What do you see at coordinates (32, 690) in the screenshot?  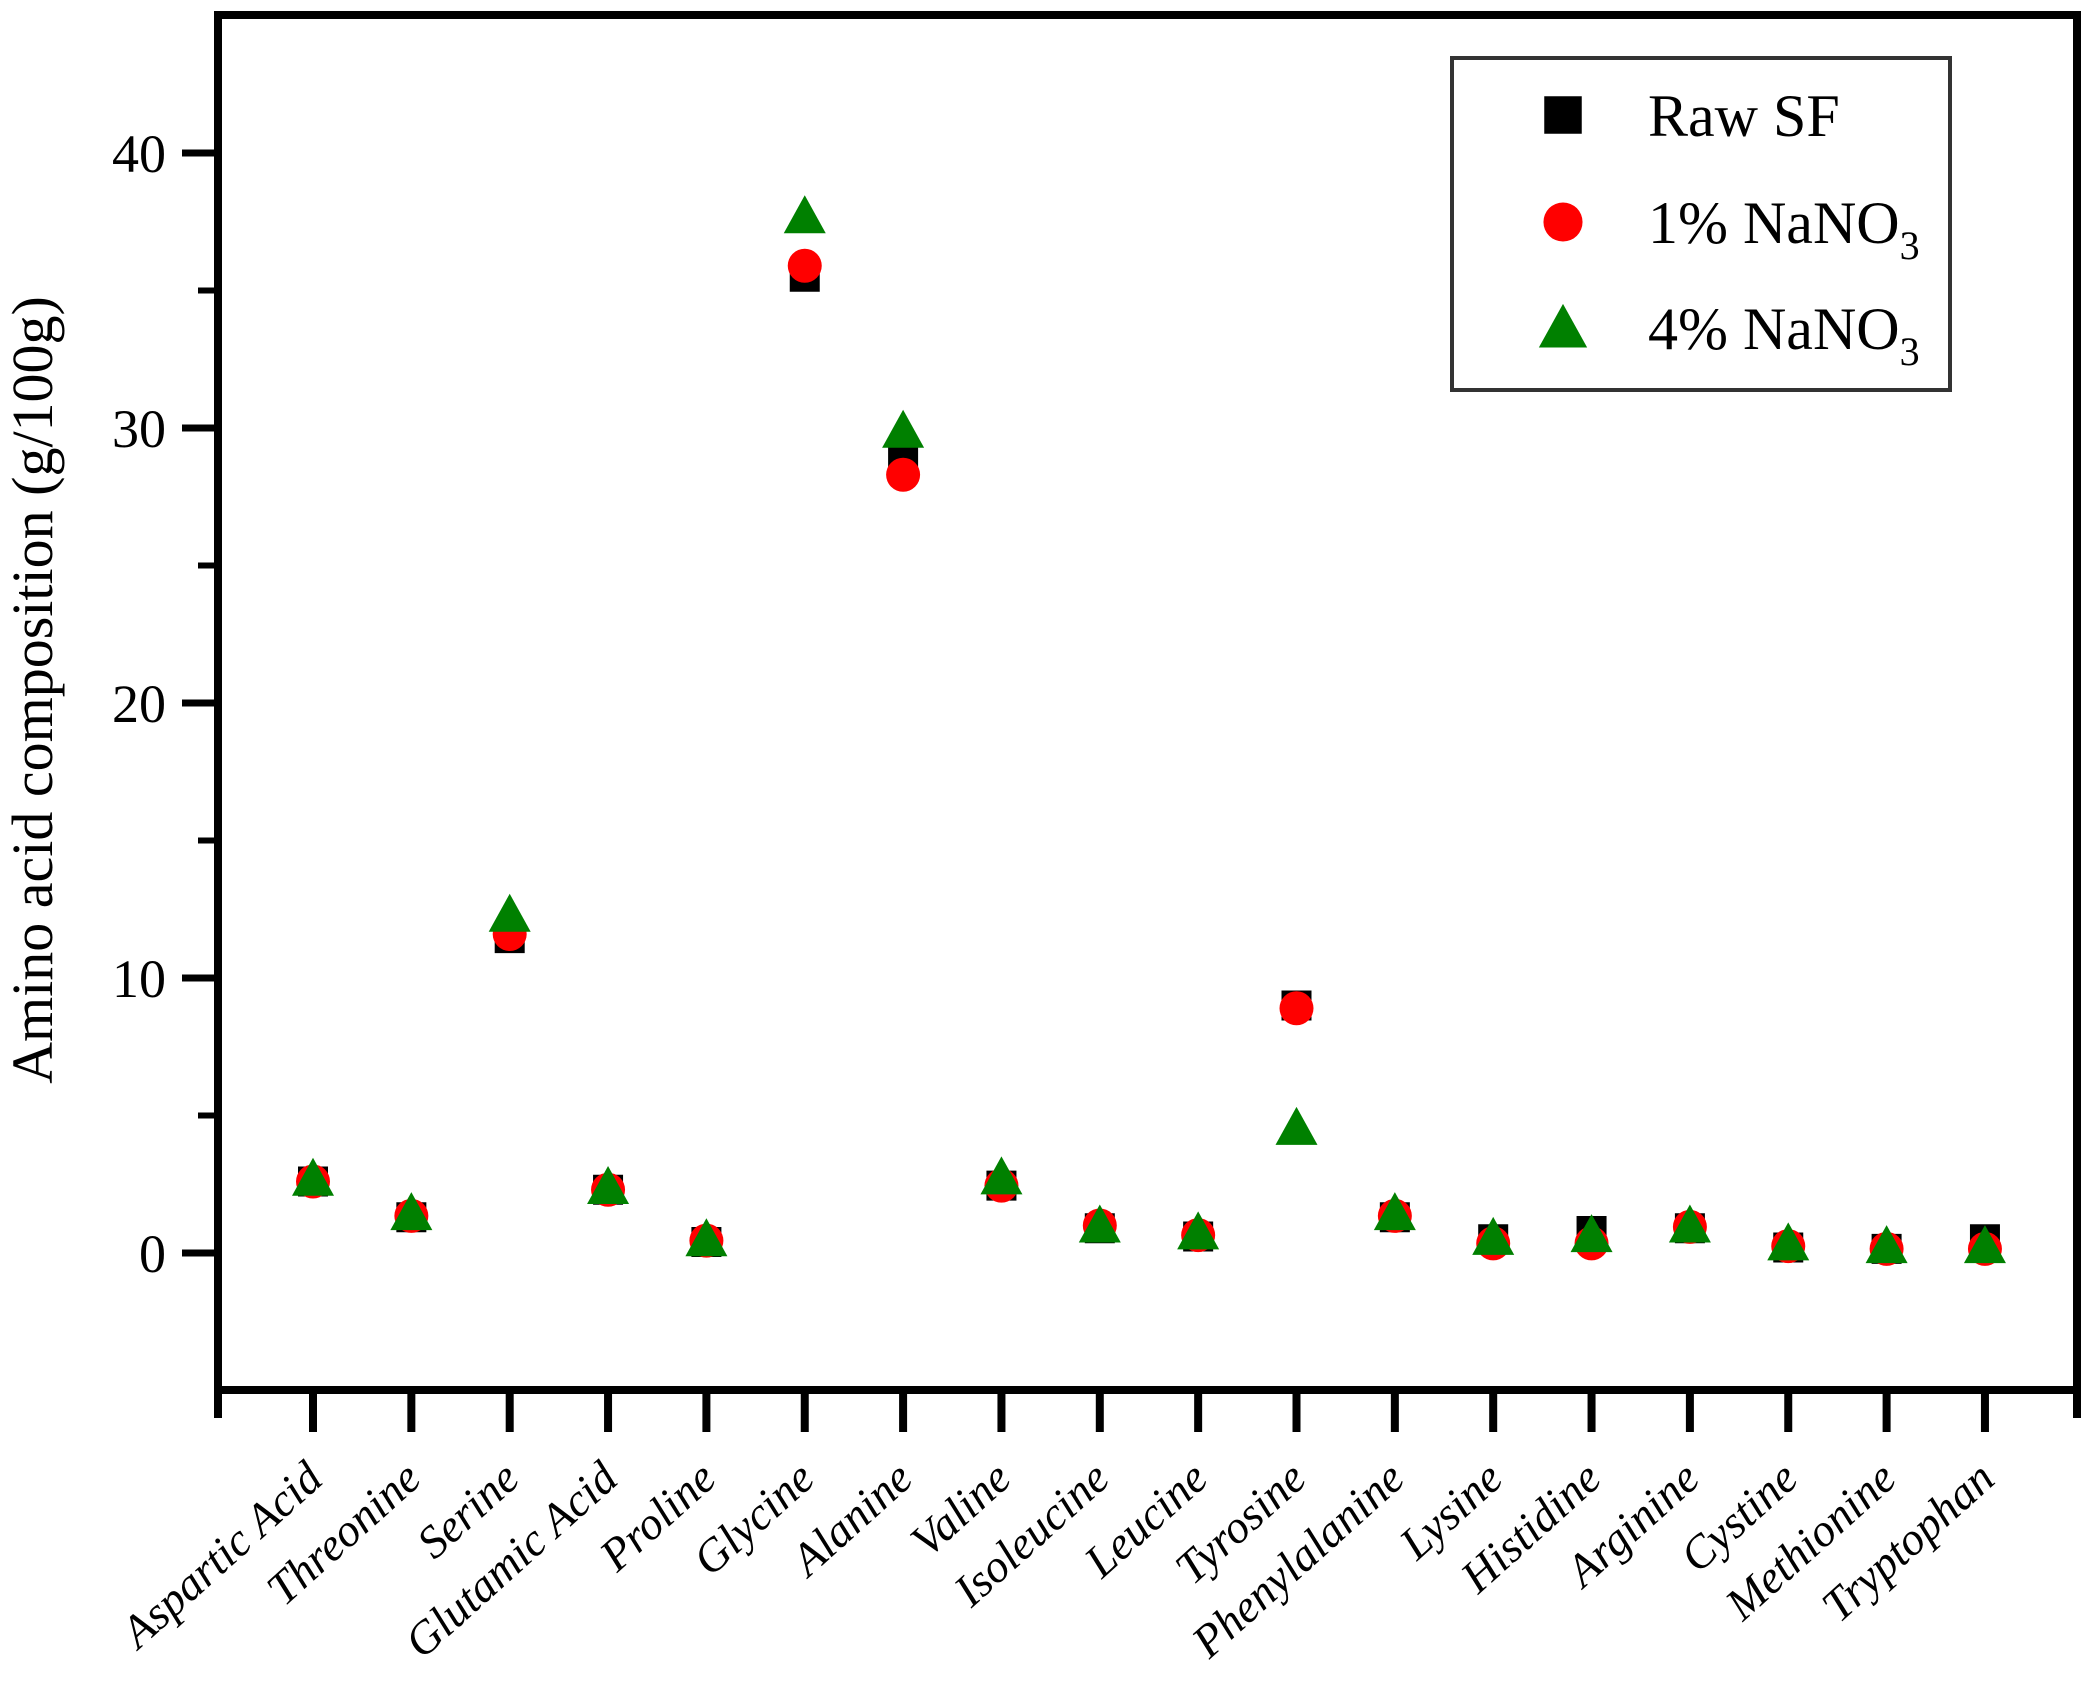 I see `y-axis-title: Amino acid composition (g/100g)` at bounding box center [32, 690].